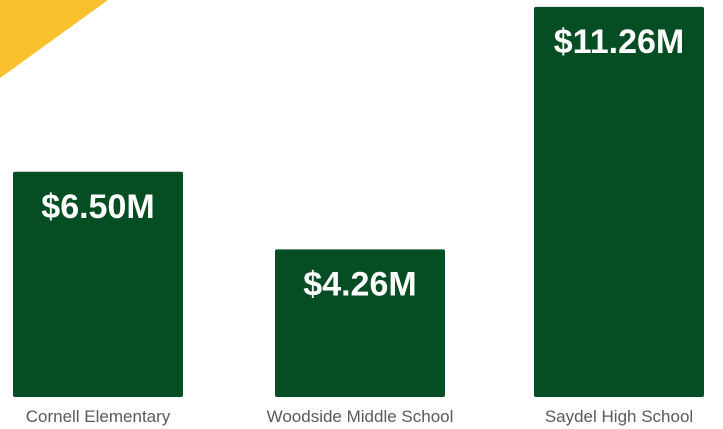  I want to click on bar-value-label-3: $11.26M, so click(619, 42).